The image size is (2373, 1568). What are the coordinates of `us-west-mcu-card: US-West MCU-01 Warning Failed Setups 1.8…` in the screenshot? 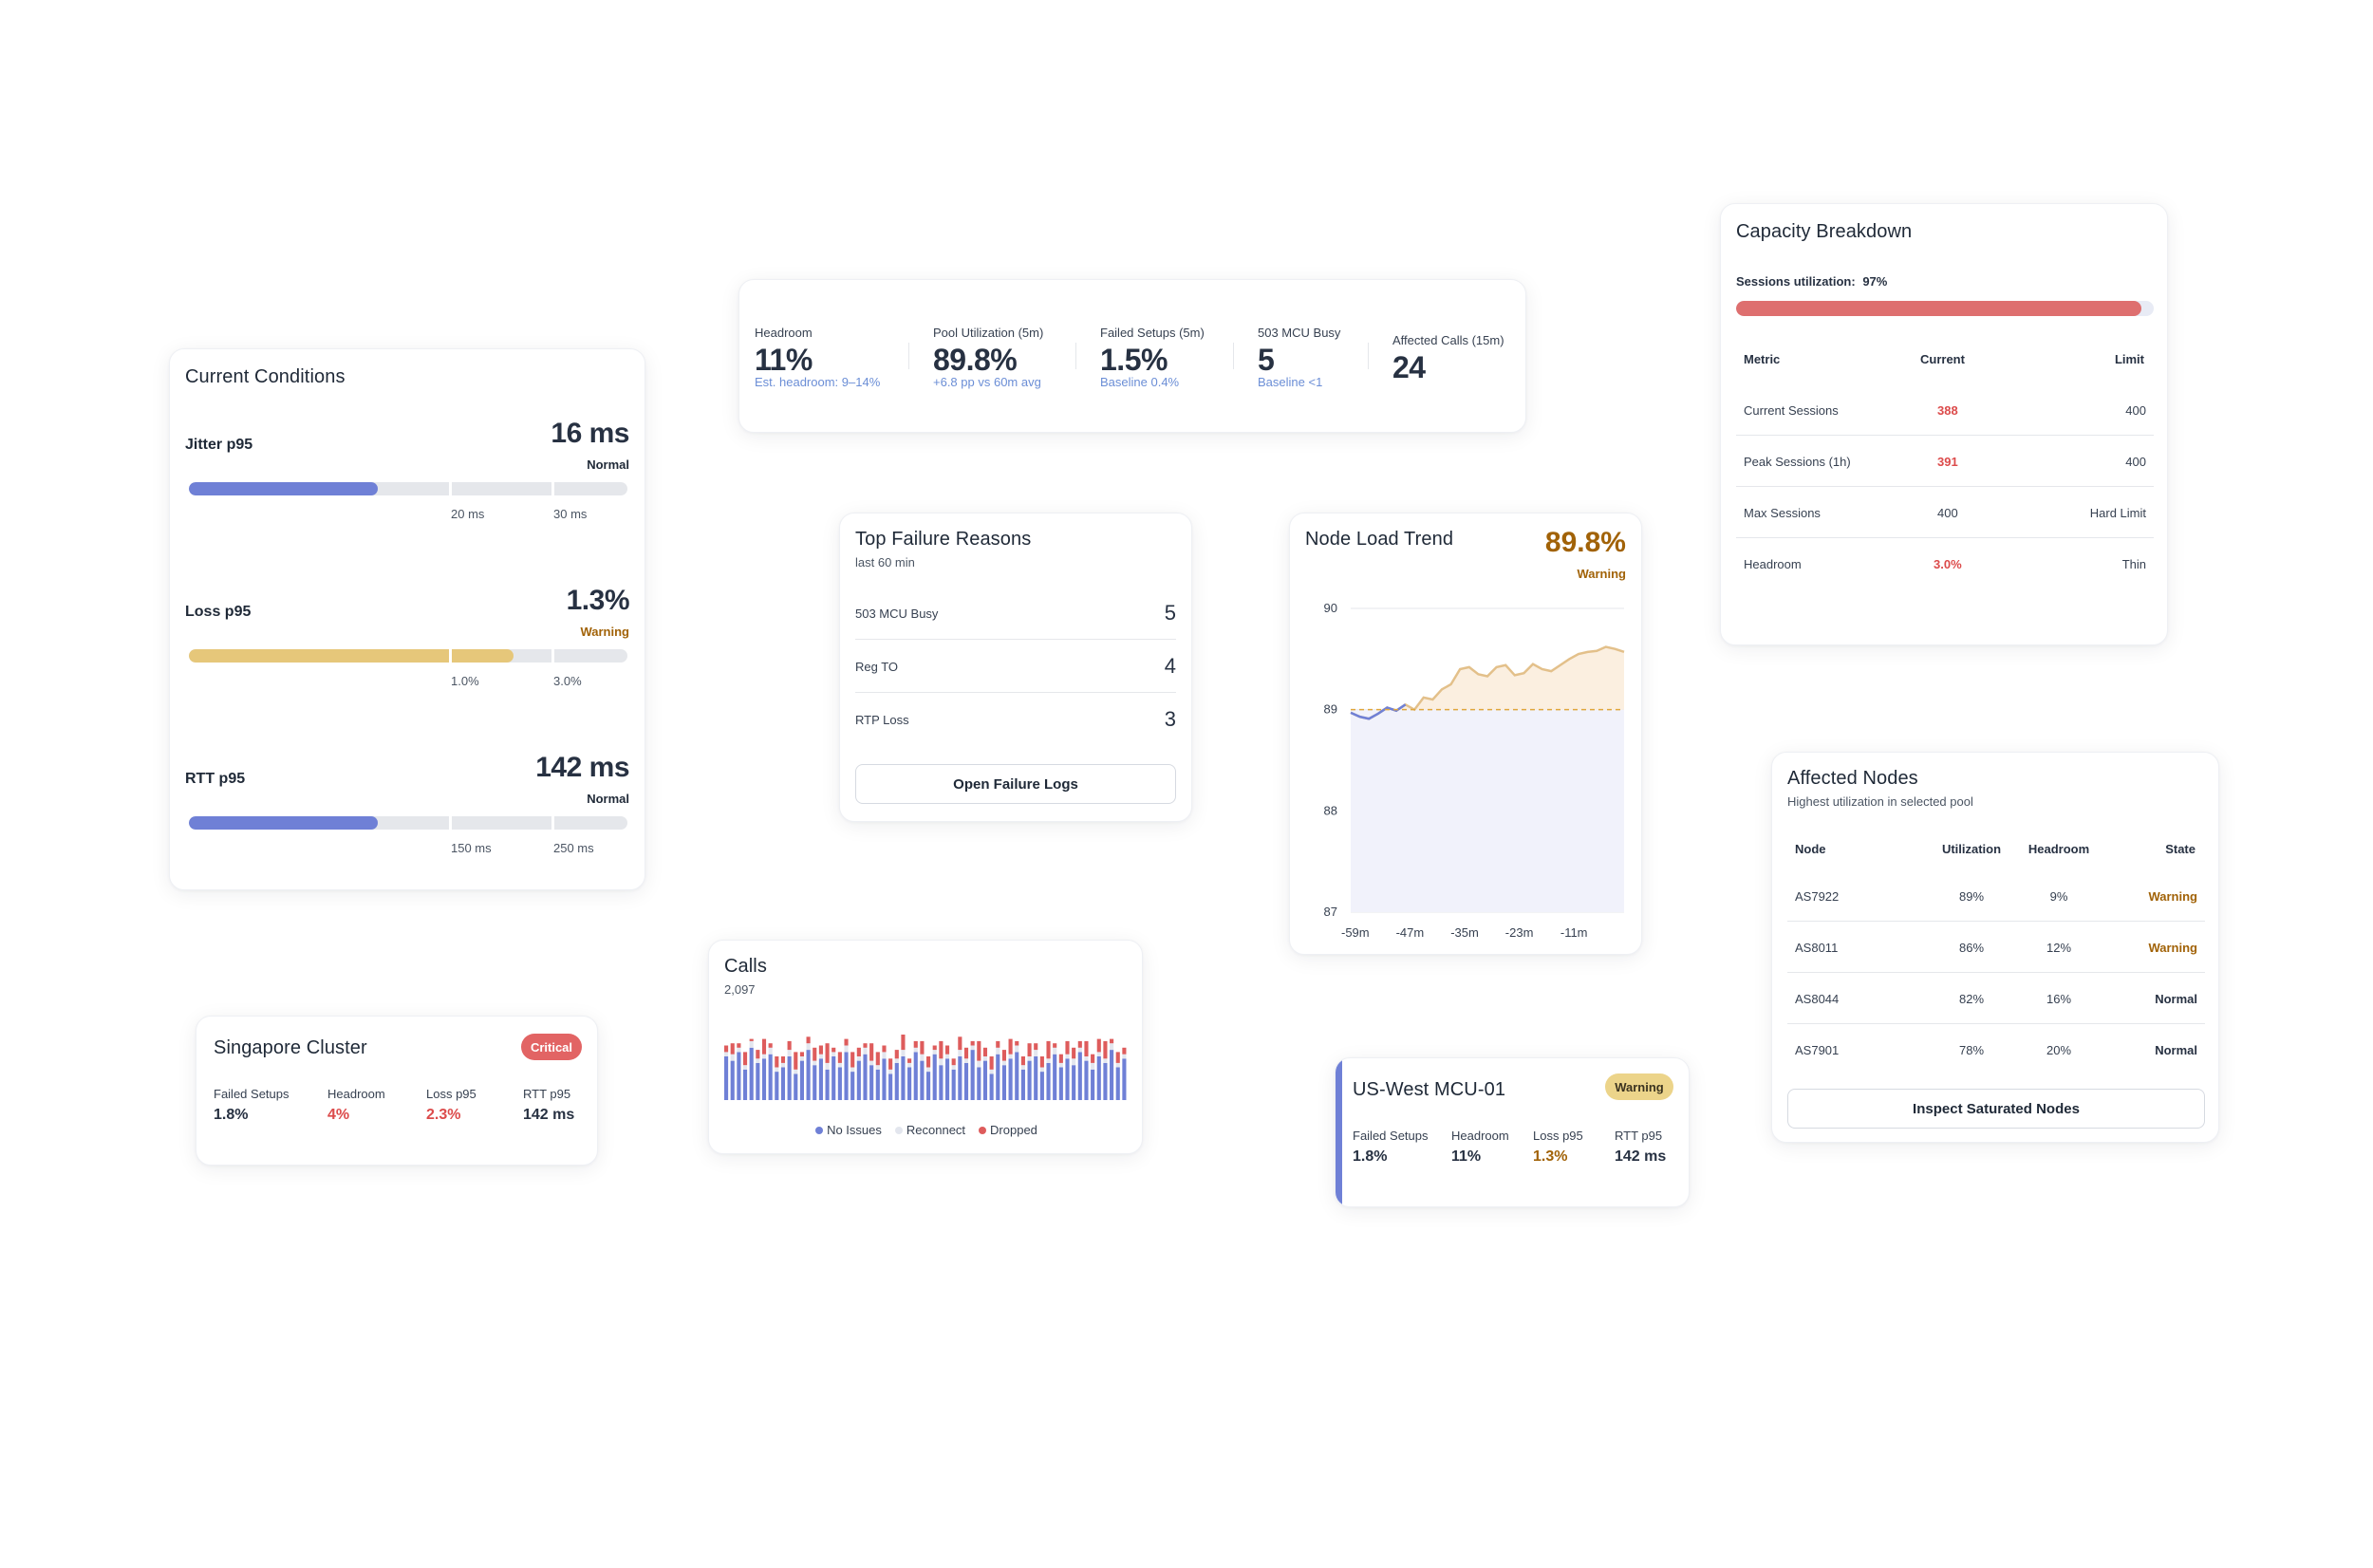 It's located at (1512, 1132).